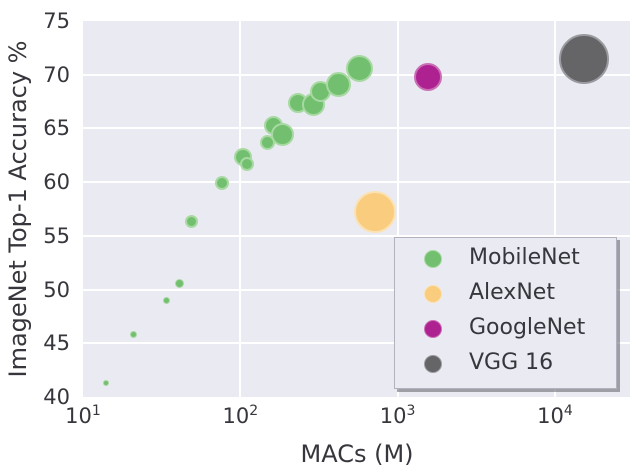  I want to click on legend-swatch-mobilenet, so click(433, 259).